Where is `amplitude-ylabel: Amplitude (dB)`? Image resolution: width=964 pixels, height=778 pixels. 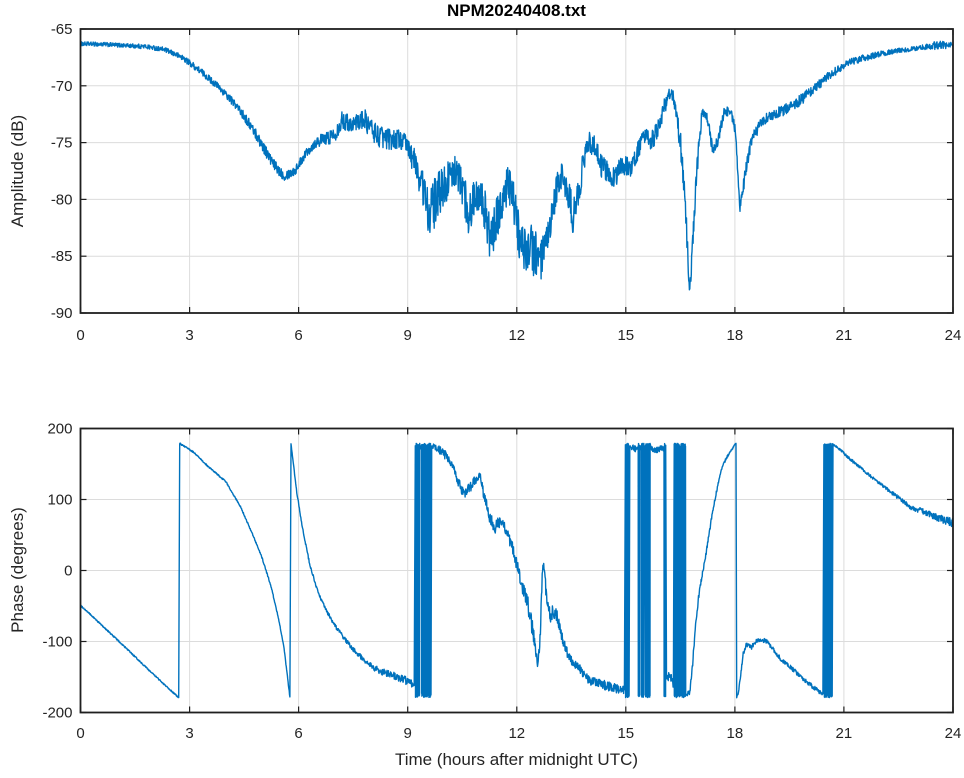 amplitude-ylabel: Amplitude (dB) is located at coordinates (17, 171).